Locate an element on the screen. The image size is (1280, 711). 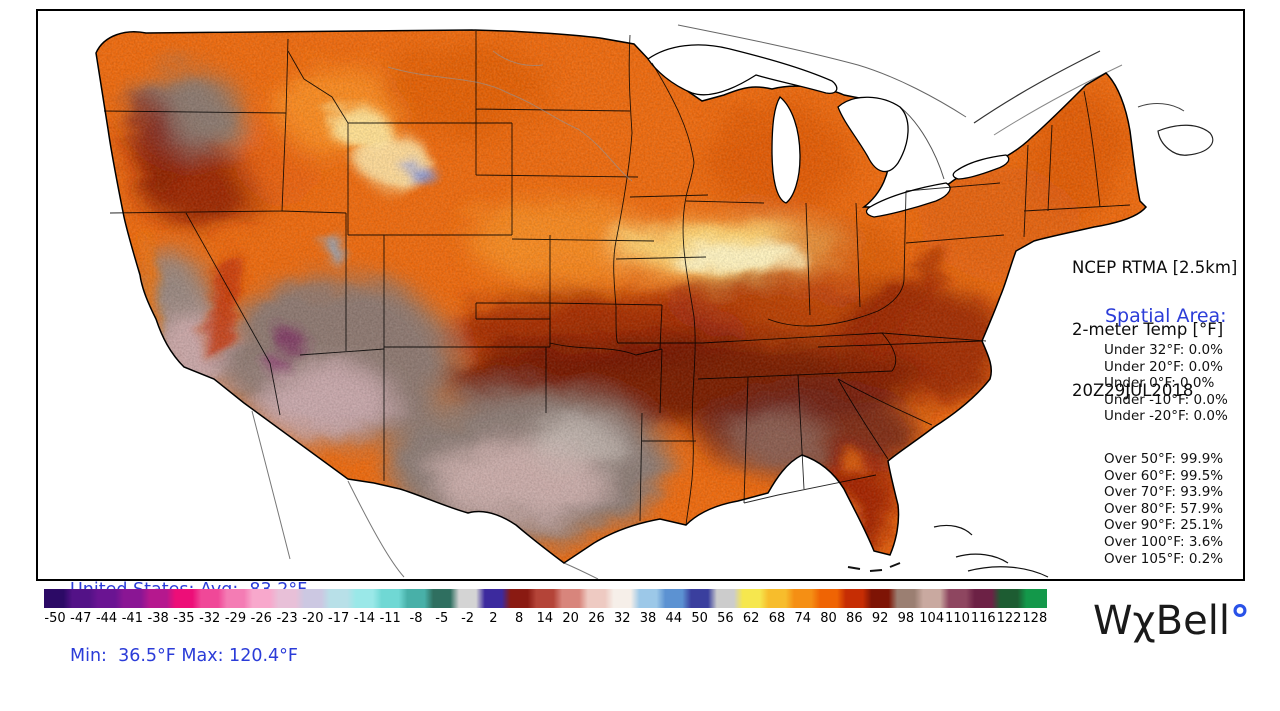
colorbar-tick: 86 is located at coordinates (854, 618).